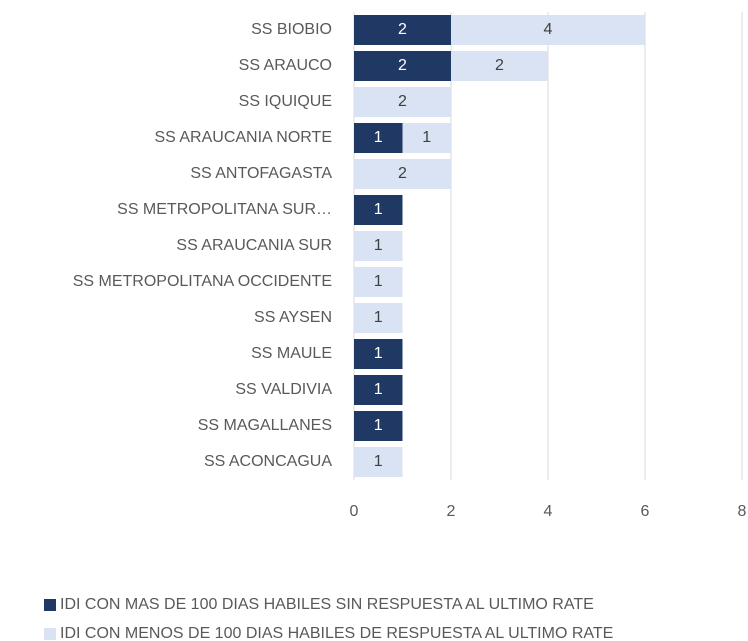 This screenshot has width=748, height=641. What do you see at coordinates (291, 353) in the screenshot?
I see `y-tick-label: SS MAULE` at bounding box center [291, 353].